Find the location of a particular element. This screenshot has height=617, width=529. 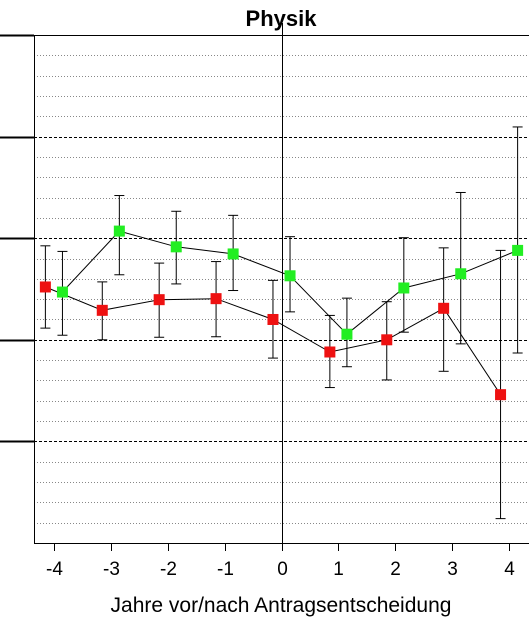

x-tick-label: 3 is located at coordinates (452, 569).